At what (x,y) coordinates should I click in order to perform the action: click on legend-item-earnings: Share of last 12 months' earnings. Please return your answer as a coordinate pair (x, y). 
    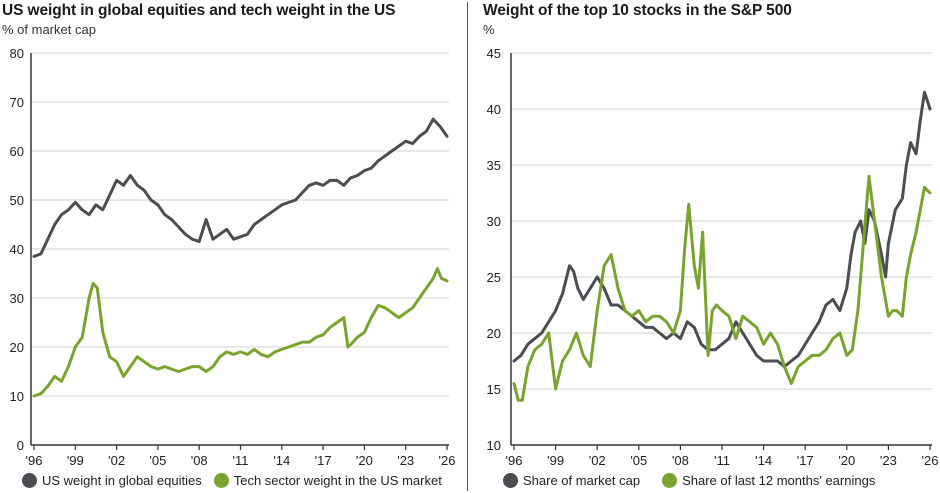
    Looking at the image, I should click on (768, 480).